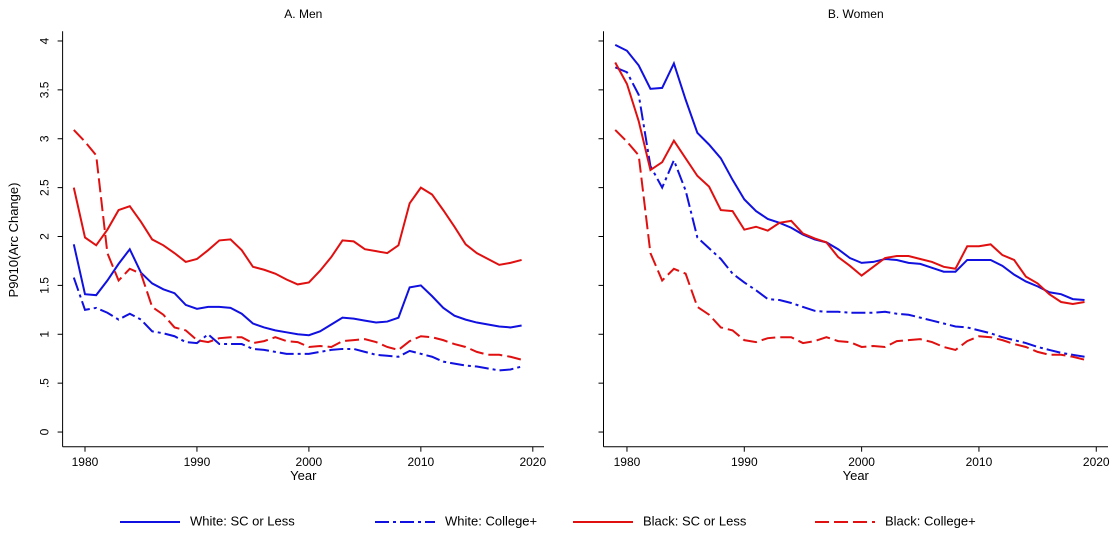 This screenshot has height=541, width=1115. I want to click on legend-label: White: SC or Less, so click(242, 520).